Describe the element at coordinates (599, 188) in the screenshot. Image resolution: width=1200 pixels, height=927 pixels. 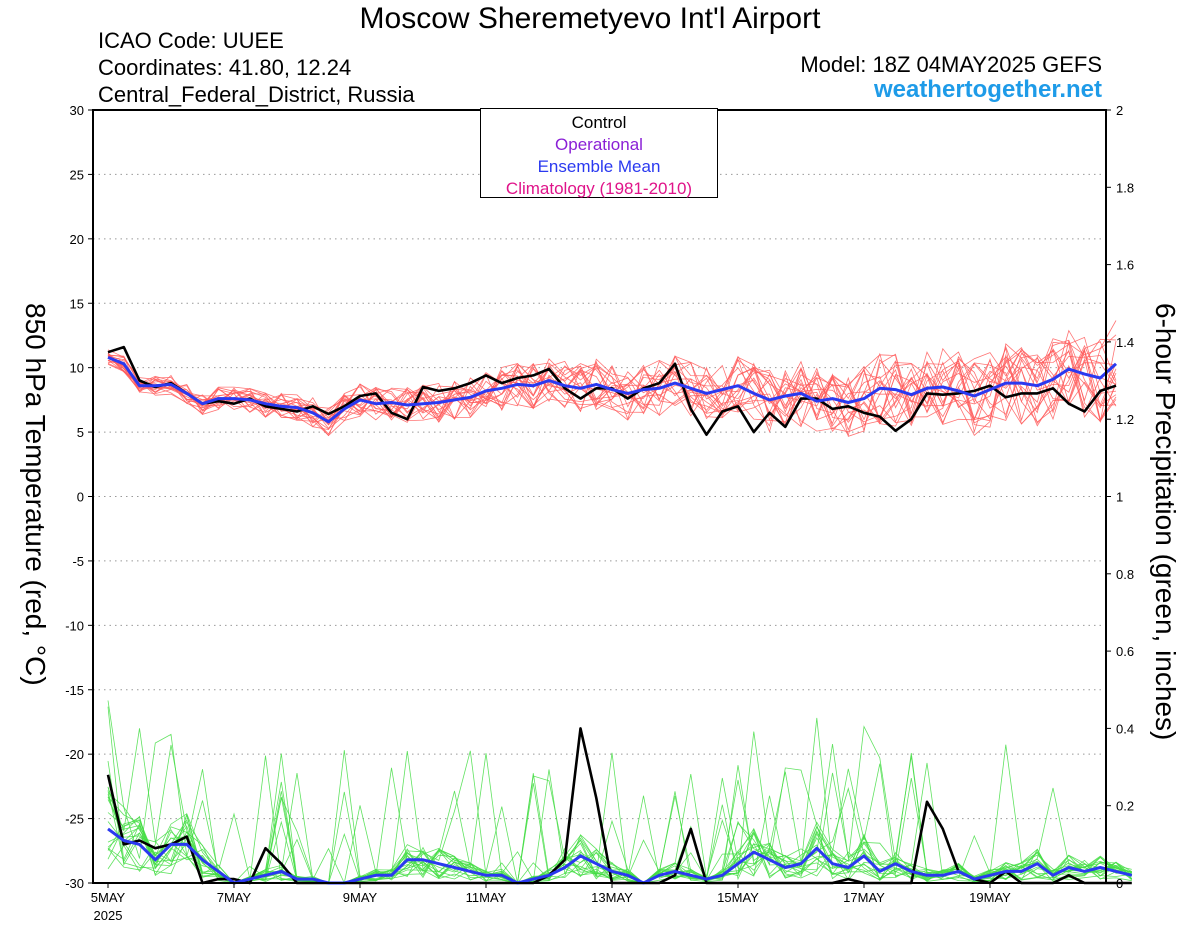
I see `legend-climatology: Climatology (1981-2010)` at that location.